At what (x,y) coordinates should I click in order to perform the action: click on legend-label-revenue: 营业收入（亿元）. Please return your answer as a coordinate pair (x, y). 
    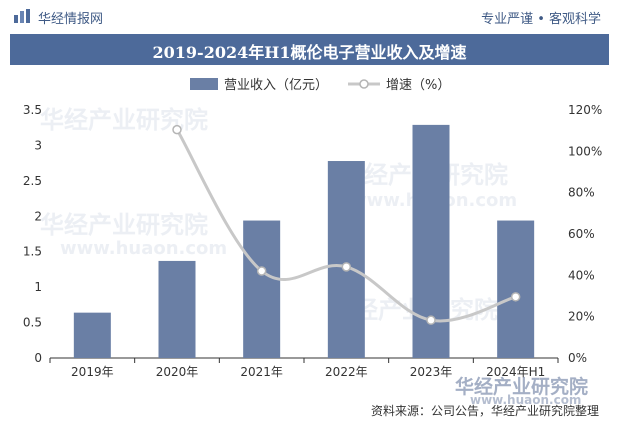
    Looking at the image, I should click on (276, 85).